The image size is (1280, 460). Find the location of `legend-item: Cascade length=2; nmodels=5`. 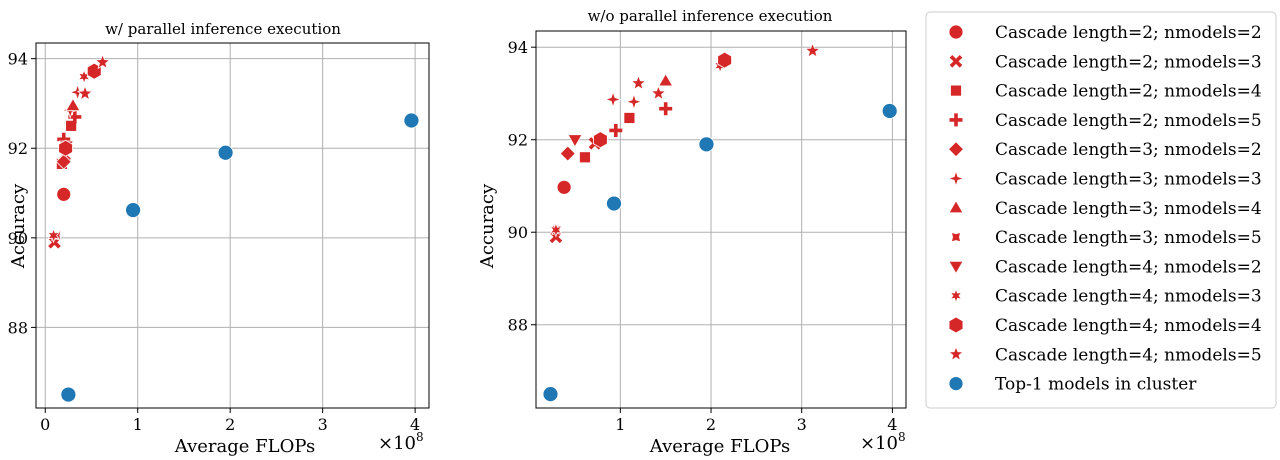

legend-item: Cascade length=2; nmodels=5 is located at coordinates (1105, 121).